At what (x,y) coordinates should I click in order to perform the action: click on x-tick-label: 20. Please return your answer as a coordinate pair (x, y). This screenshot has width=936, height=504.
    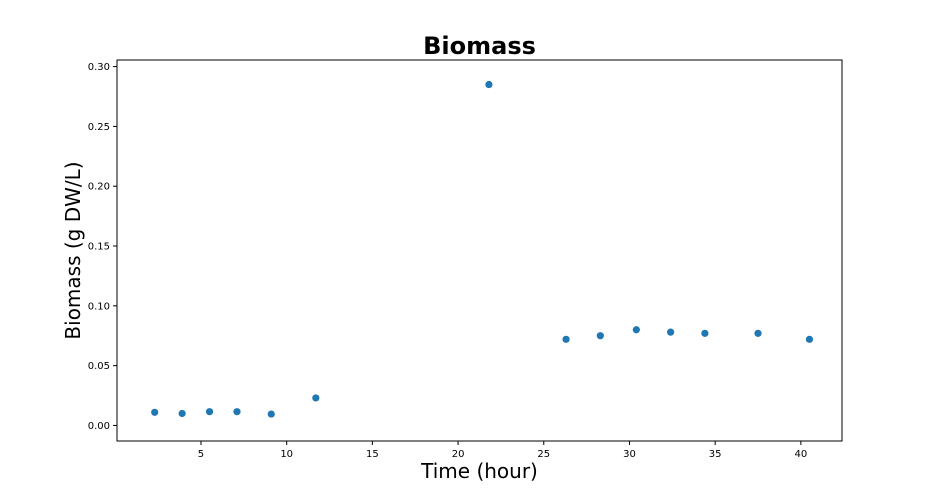
    Looking at the image, I should click on (458, 454).